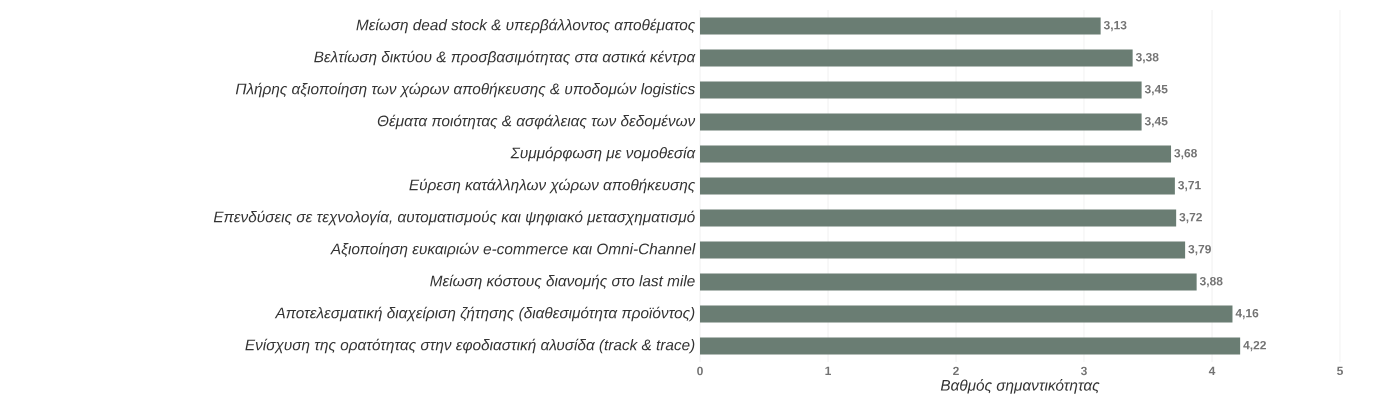 This screenshot has width=1384, height=405. Describe the element at coordinates (1083, 371) in the screenshot. I see `x-tick-label: 3` at that location.